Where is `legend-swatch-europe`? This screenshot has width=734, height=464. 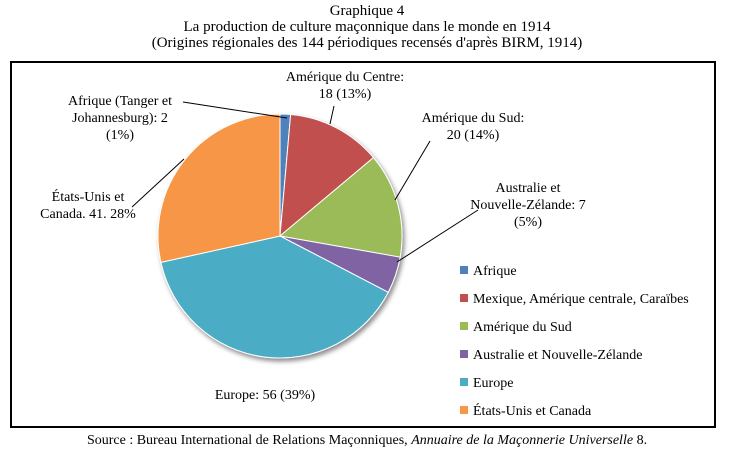 legend-swatch-europe is located at coordinates (464, 382).